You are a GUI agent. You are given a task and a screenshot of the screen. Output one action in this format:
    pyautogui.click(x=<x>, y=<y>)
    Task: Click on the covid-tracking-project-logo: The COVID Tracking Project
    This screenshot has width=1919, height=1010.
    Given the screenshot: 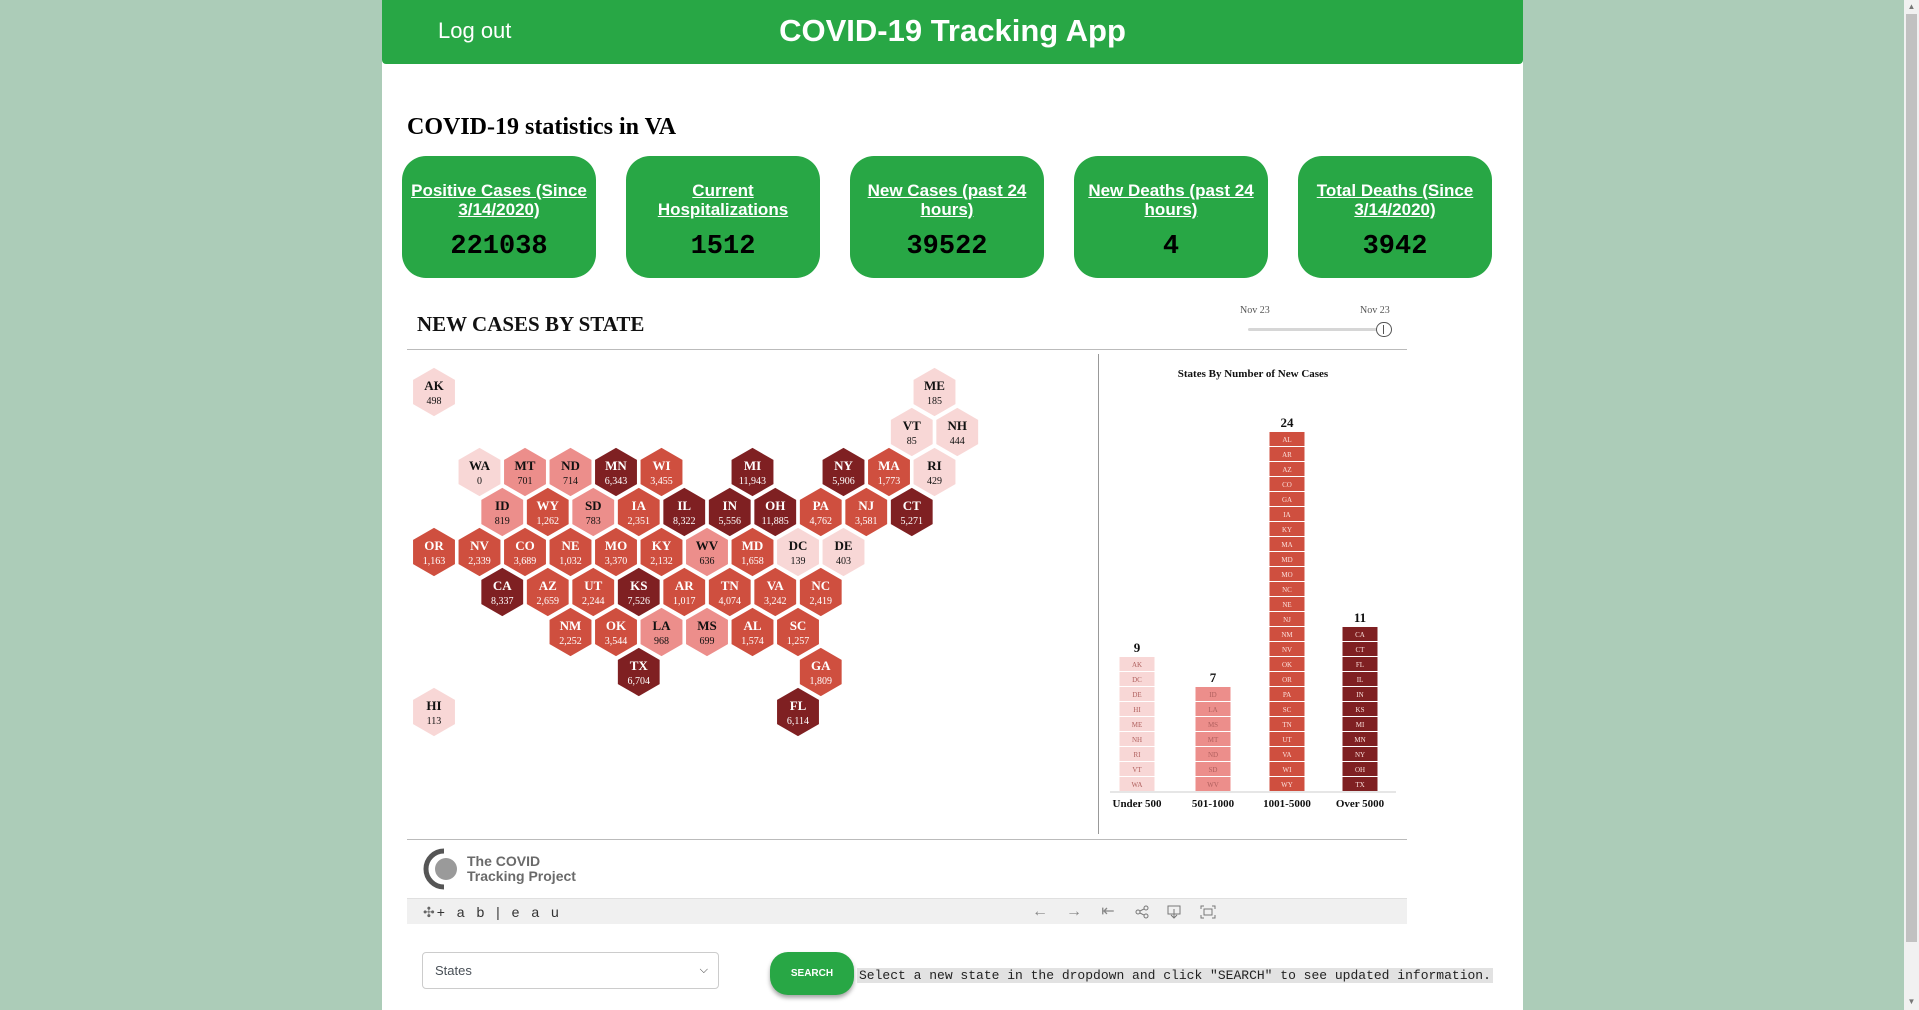 What is the action you would take?
    pyautogui.click(x=507, y=869)
    